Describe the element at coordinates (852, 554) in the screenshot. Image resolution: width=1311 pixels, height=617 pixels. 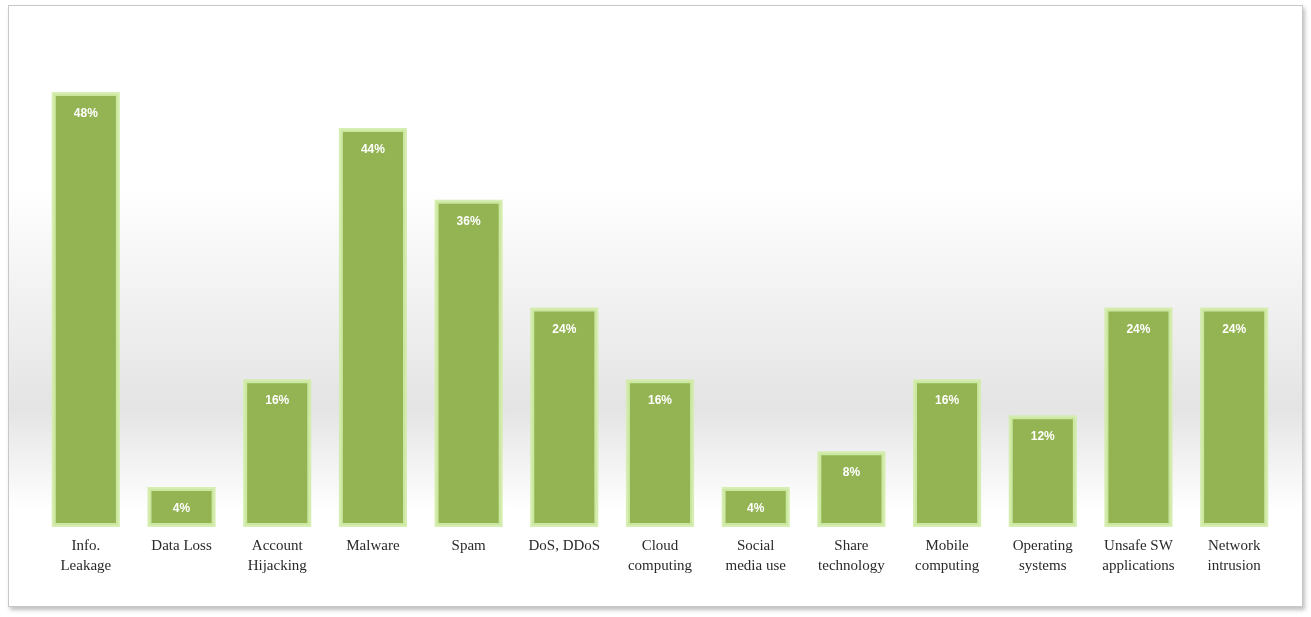
I see `x-tick-label: Share technology` at that location.